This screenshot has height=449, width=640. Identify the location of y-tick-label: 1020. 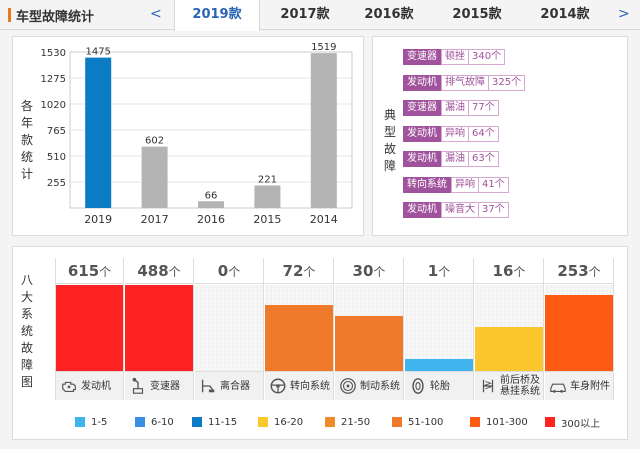
(53, 105).